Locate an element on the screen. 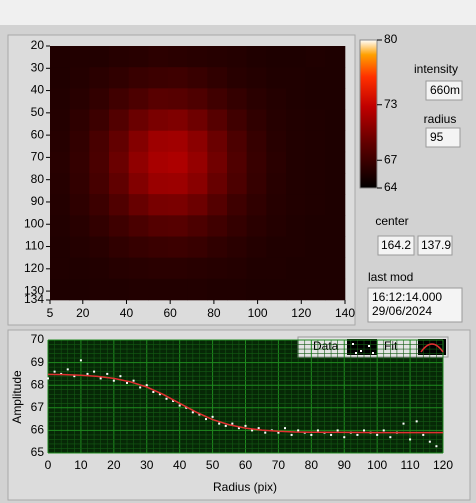 This screenshot has height=503, width=476. y-tick-label: 50 is located at coordinates (38, 112).